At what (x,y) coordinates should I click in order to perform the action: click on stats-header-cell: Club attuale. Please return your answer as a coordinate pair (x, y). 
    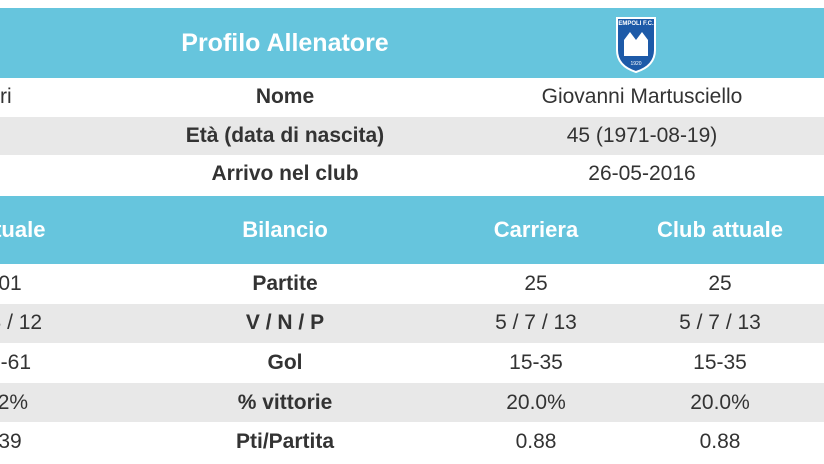
    Looking at the image, I should click on (720, 229).